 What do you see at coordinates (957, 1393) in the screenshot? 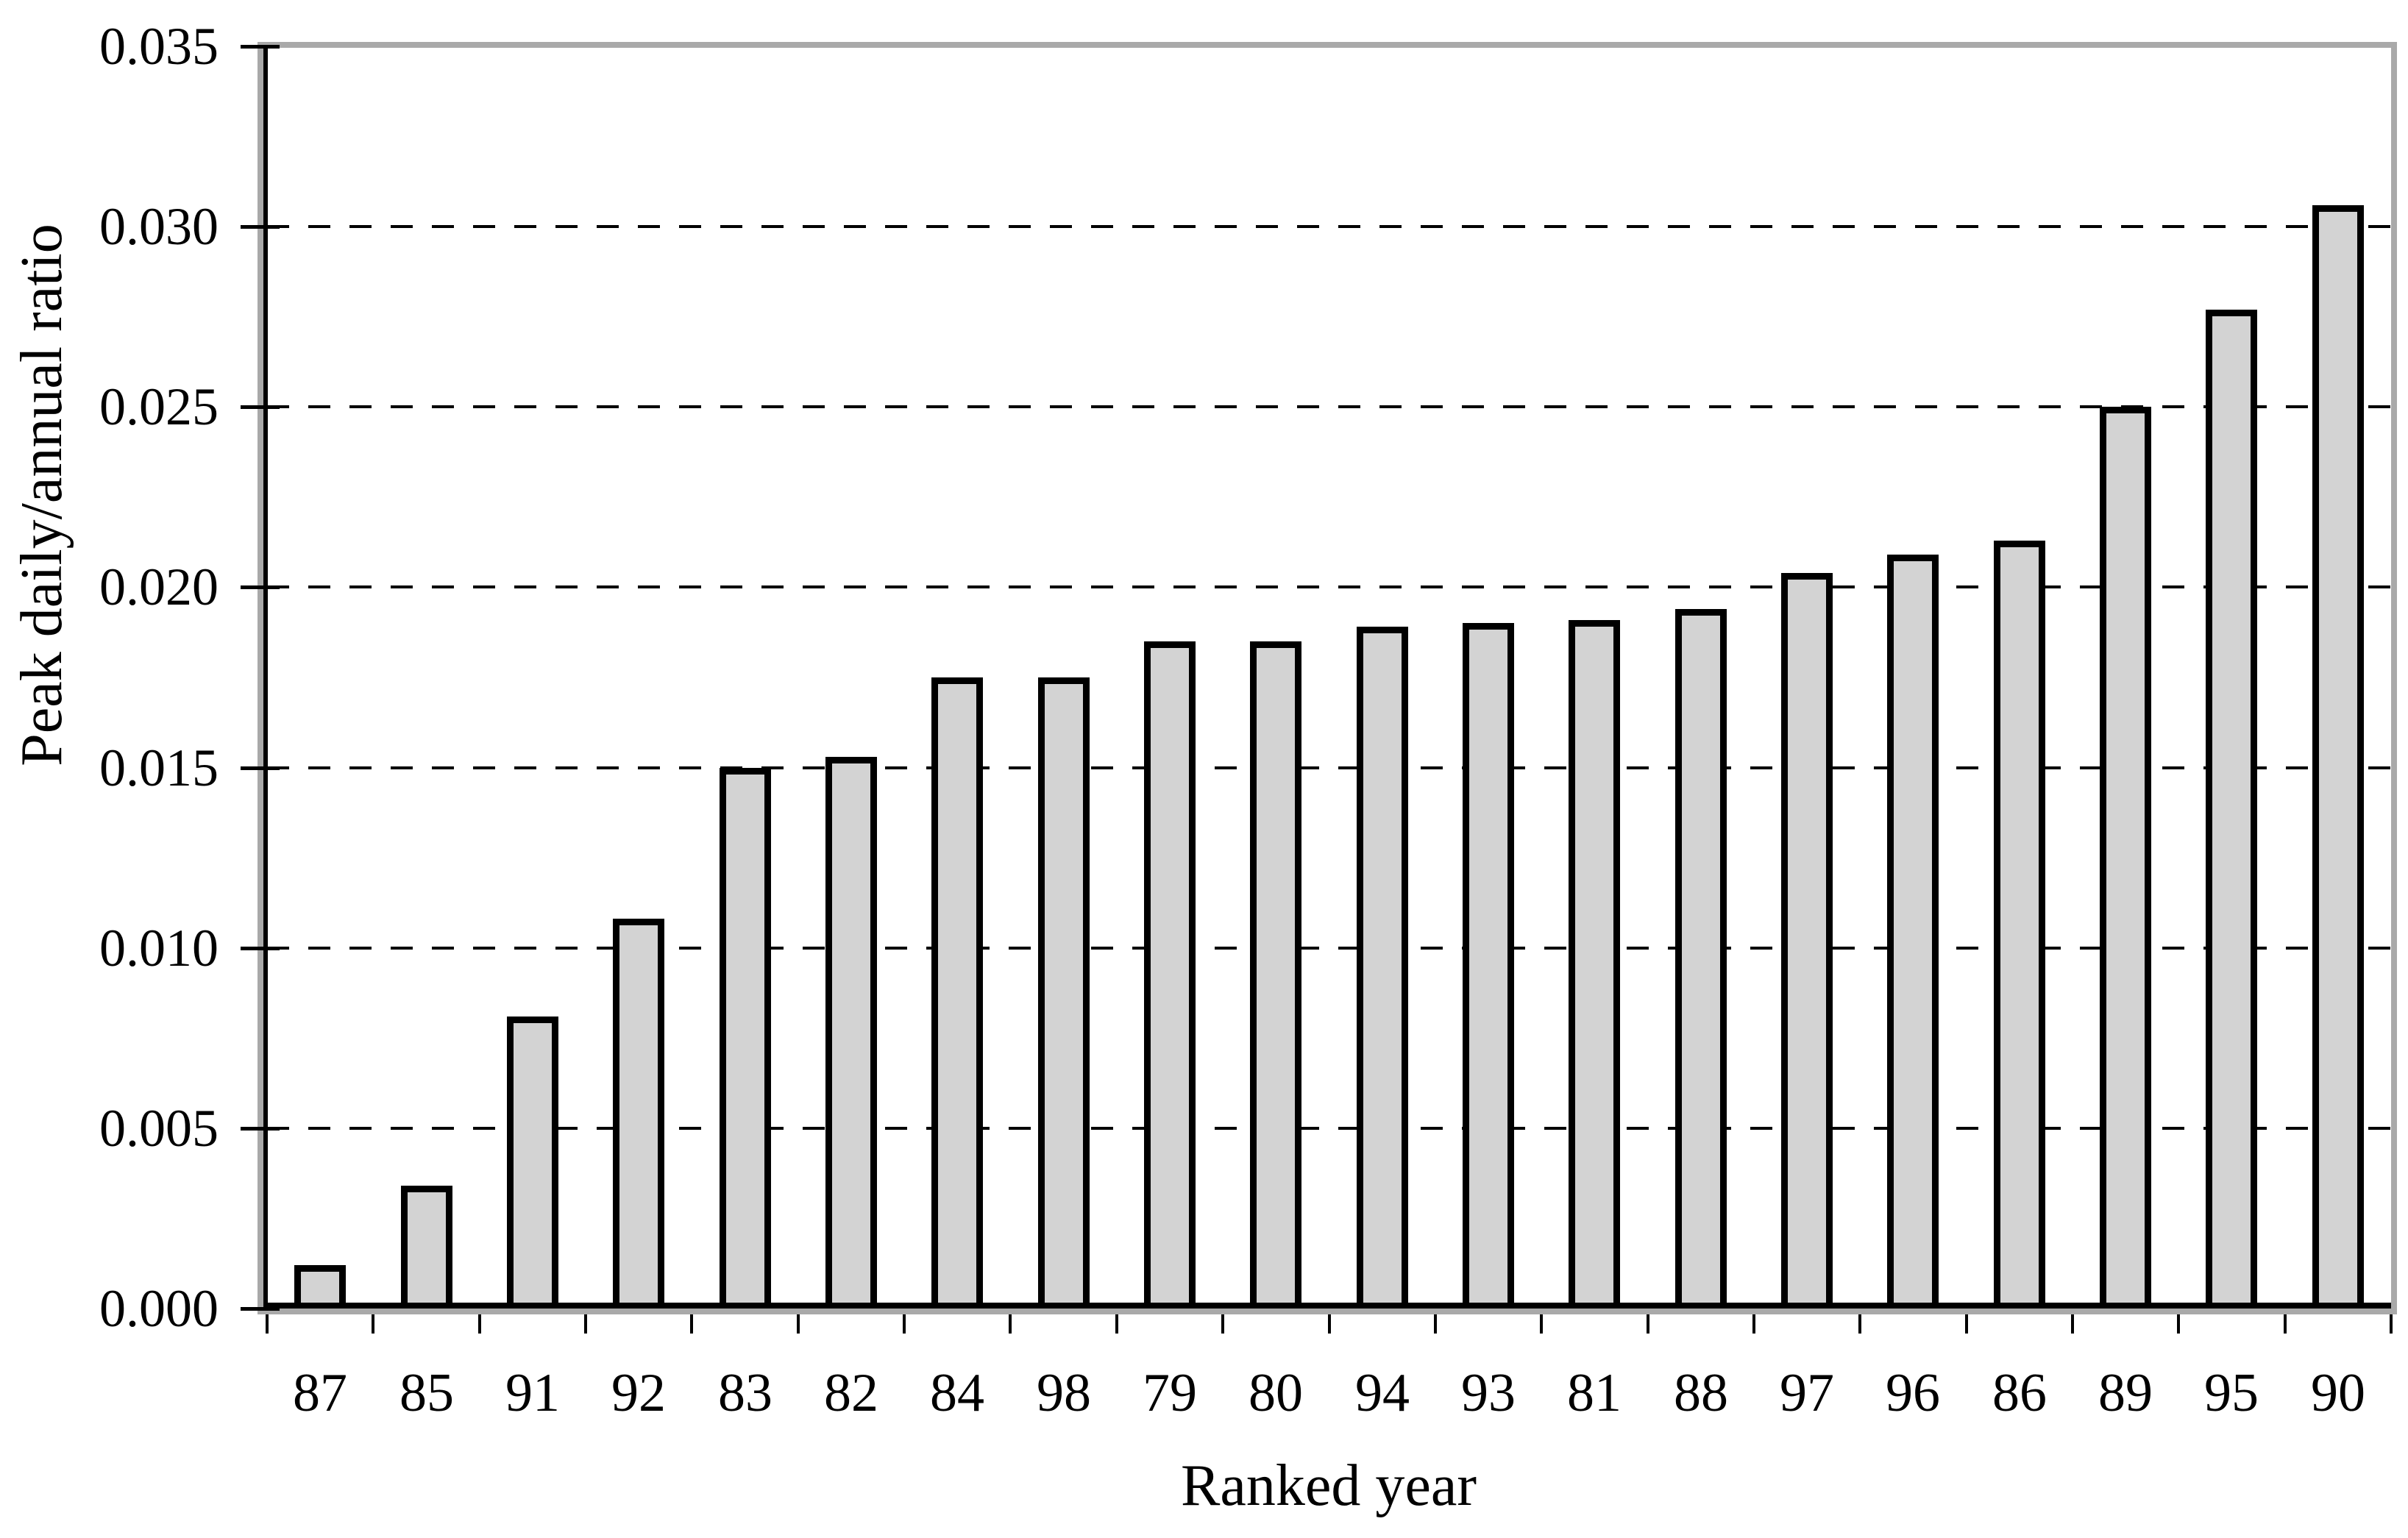
I see `x-tick-label-84: 84` at bounding box center [957, 1393].